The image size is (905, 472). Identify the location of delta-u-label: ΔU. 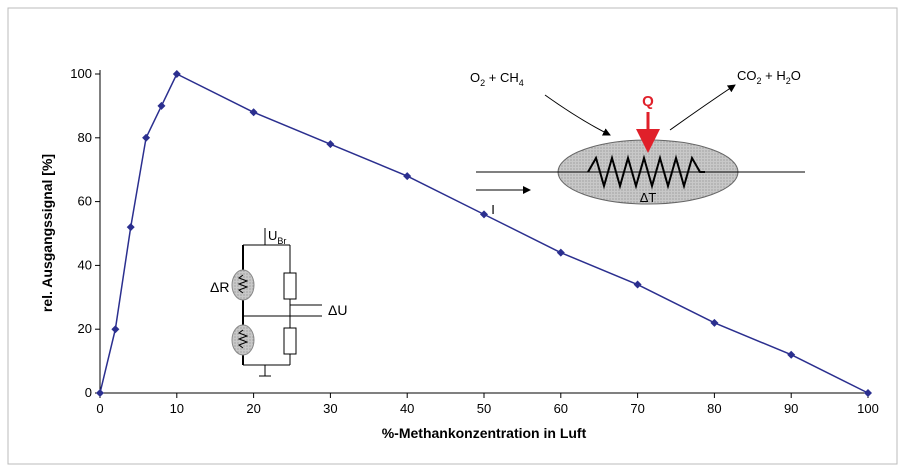
(337, 310).